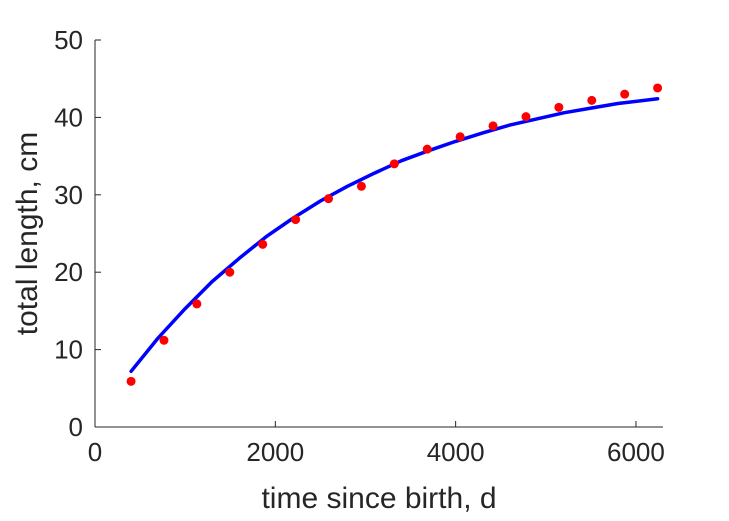  Describe the element at coordinates (68, 350) in the screenshot. I see `y-tick-label: 10` at that location.